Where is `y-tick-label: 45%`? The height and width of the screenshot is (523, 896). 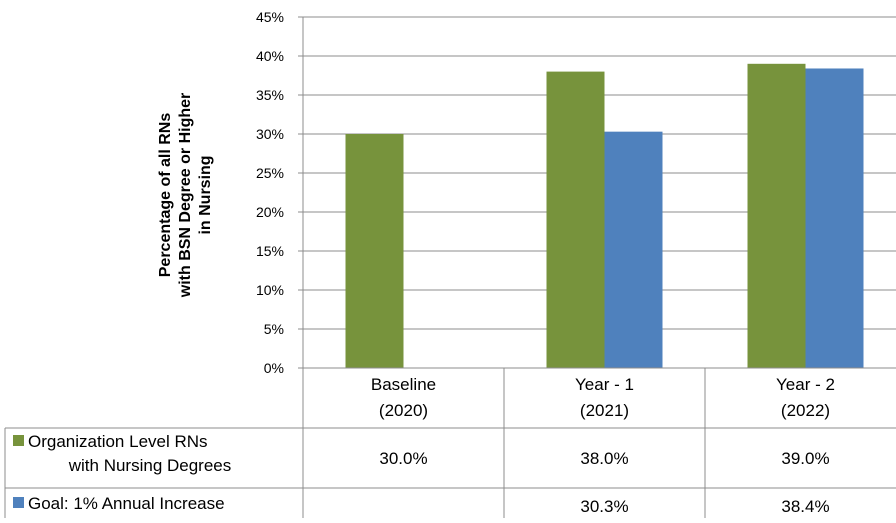 y-tick-label: 45% is located at coordinates (270, 17).